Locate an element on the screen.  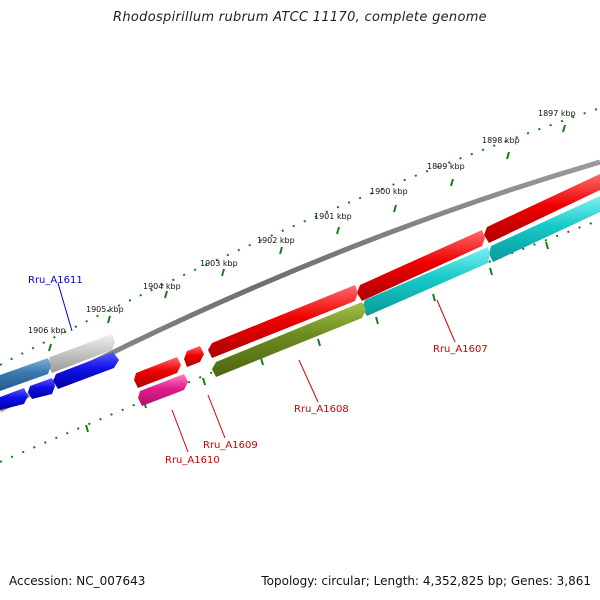
scale-label: 1897 kbp is located at coordinates (557, 113).